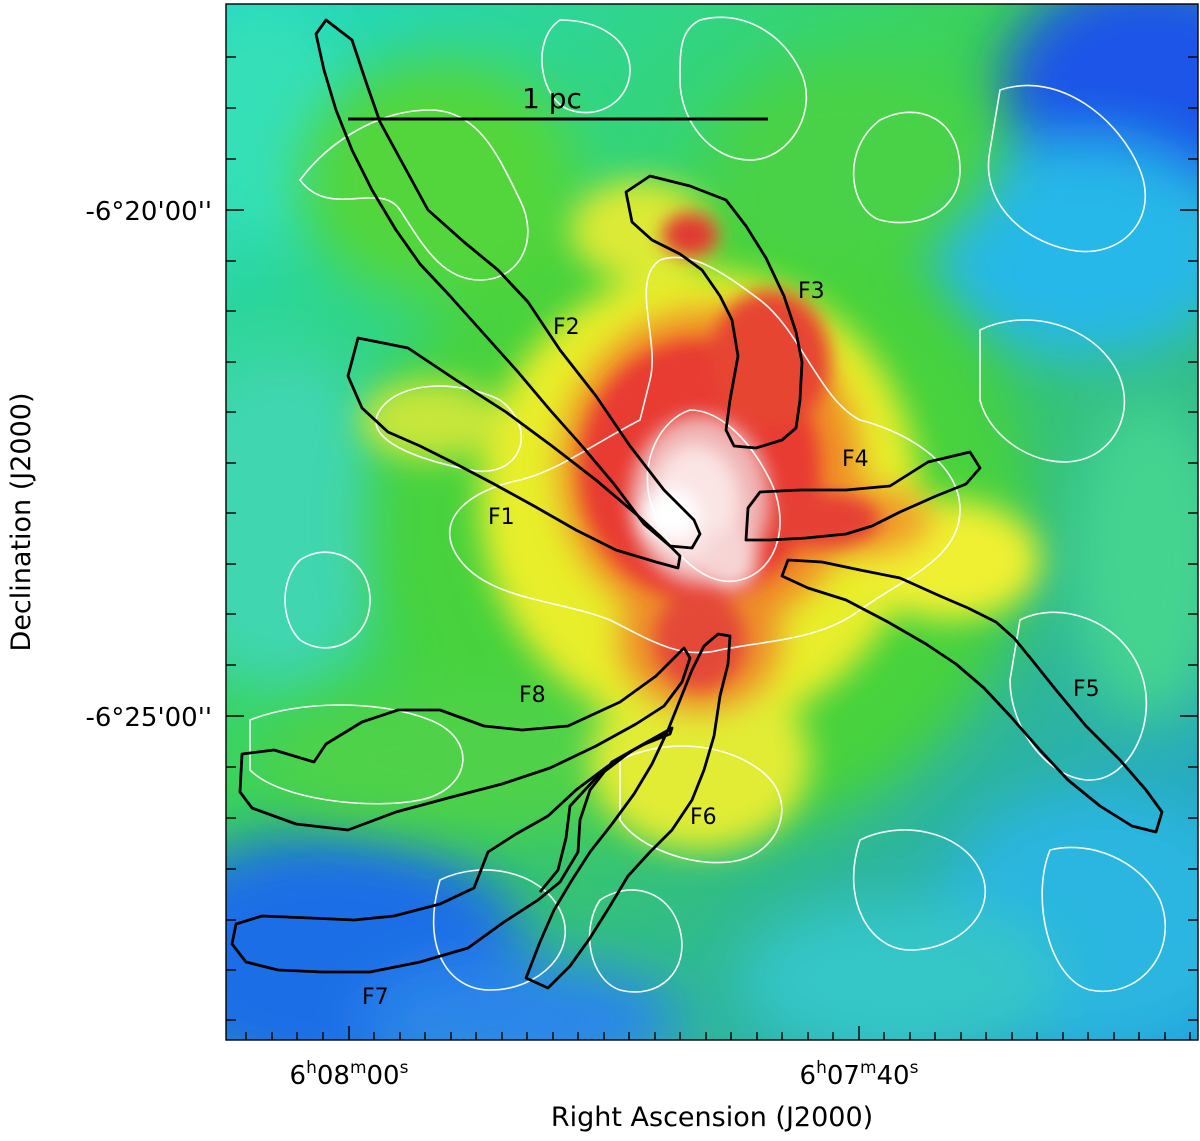  I want to click on filament-f6-outline, so click(628, 811).